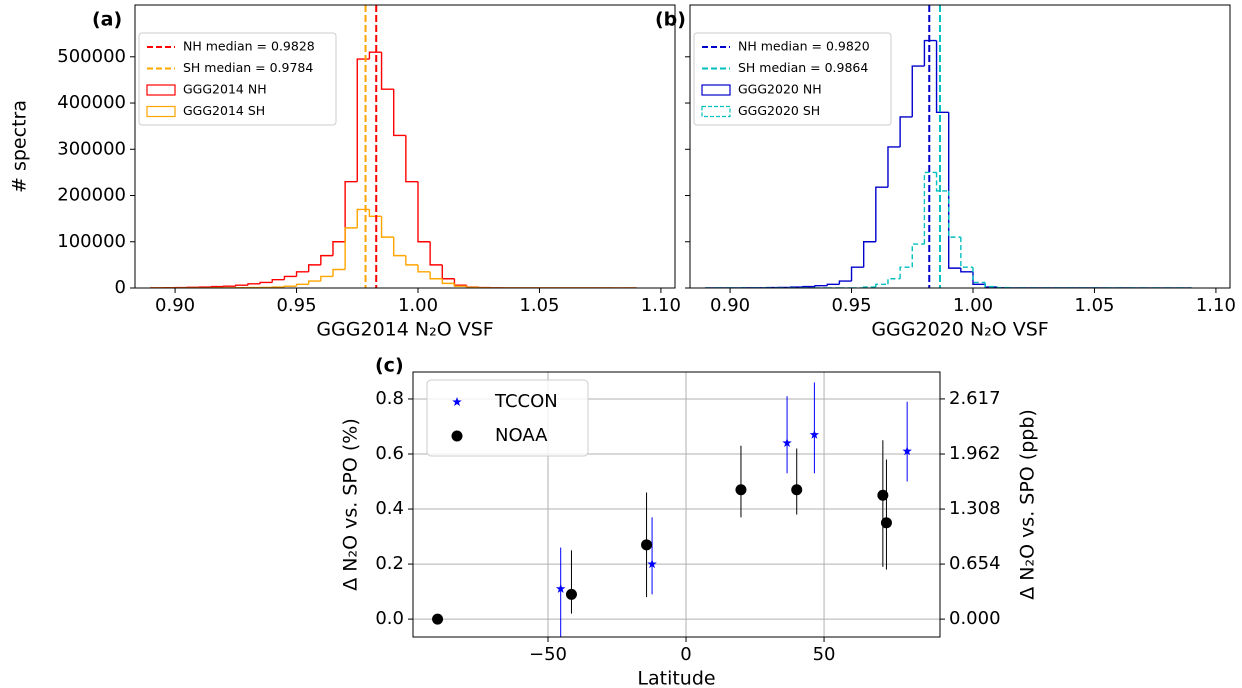 The height and width of the screenshot is (688, 1242). What do you see at coordinates (780, 89) in the screenshot?
I see `legend-label: GGG2020 NH` at bounding box center [780, 89].